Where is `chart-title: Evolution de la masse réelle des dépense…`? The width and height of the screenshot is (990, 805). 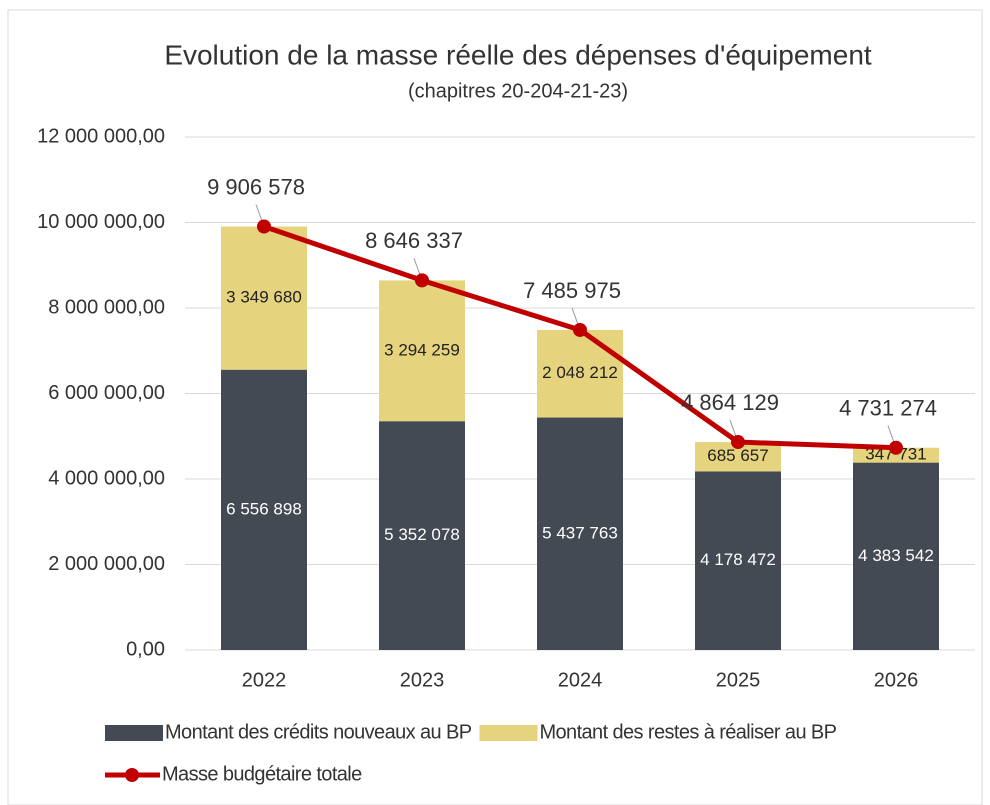 chart-title: Evolution de la masse réelle des dépense… is located at coordinates (518, 54).